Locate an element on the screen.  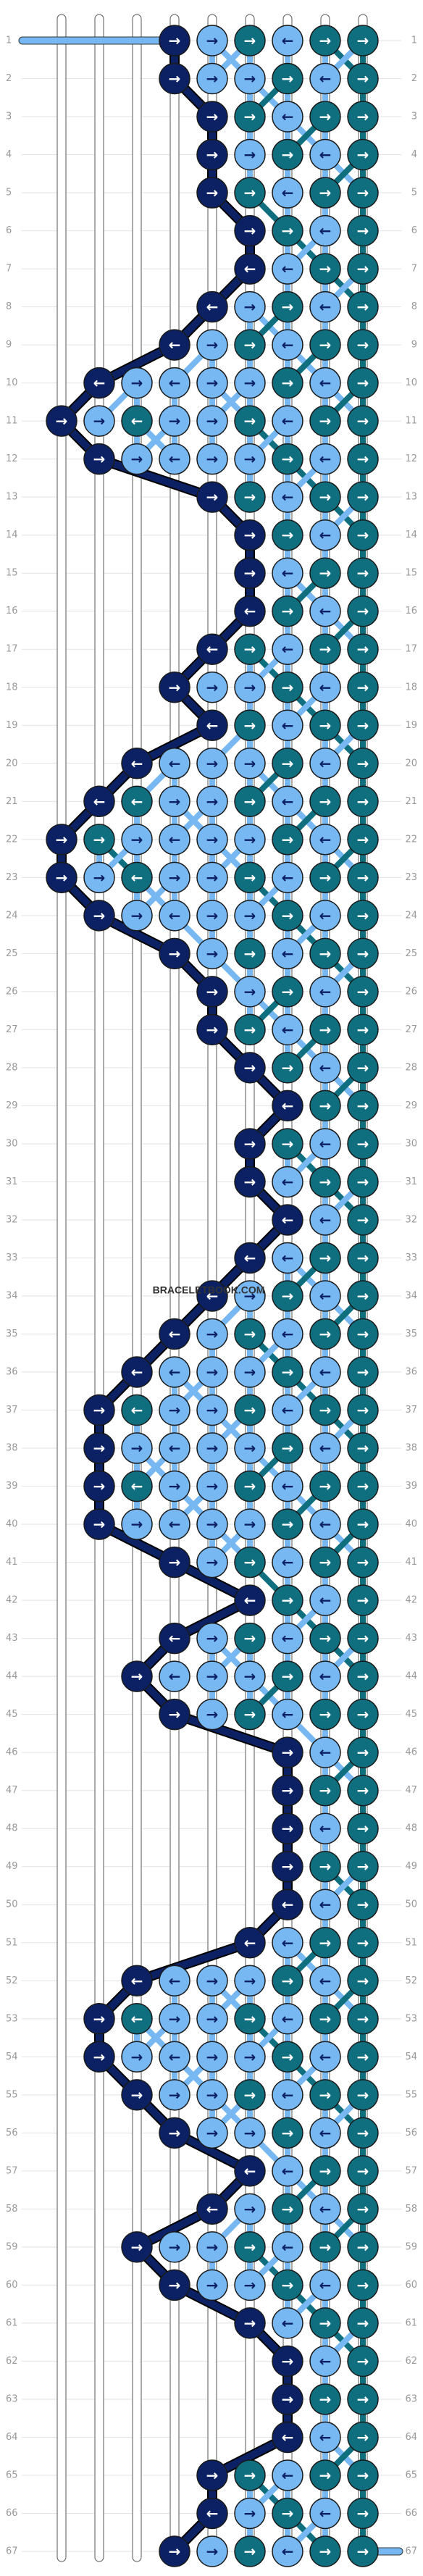
thread-main is located at coordinates (156, 478).